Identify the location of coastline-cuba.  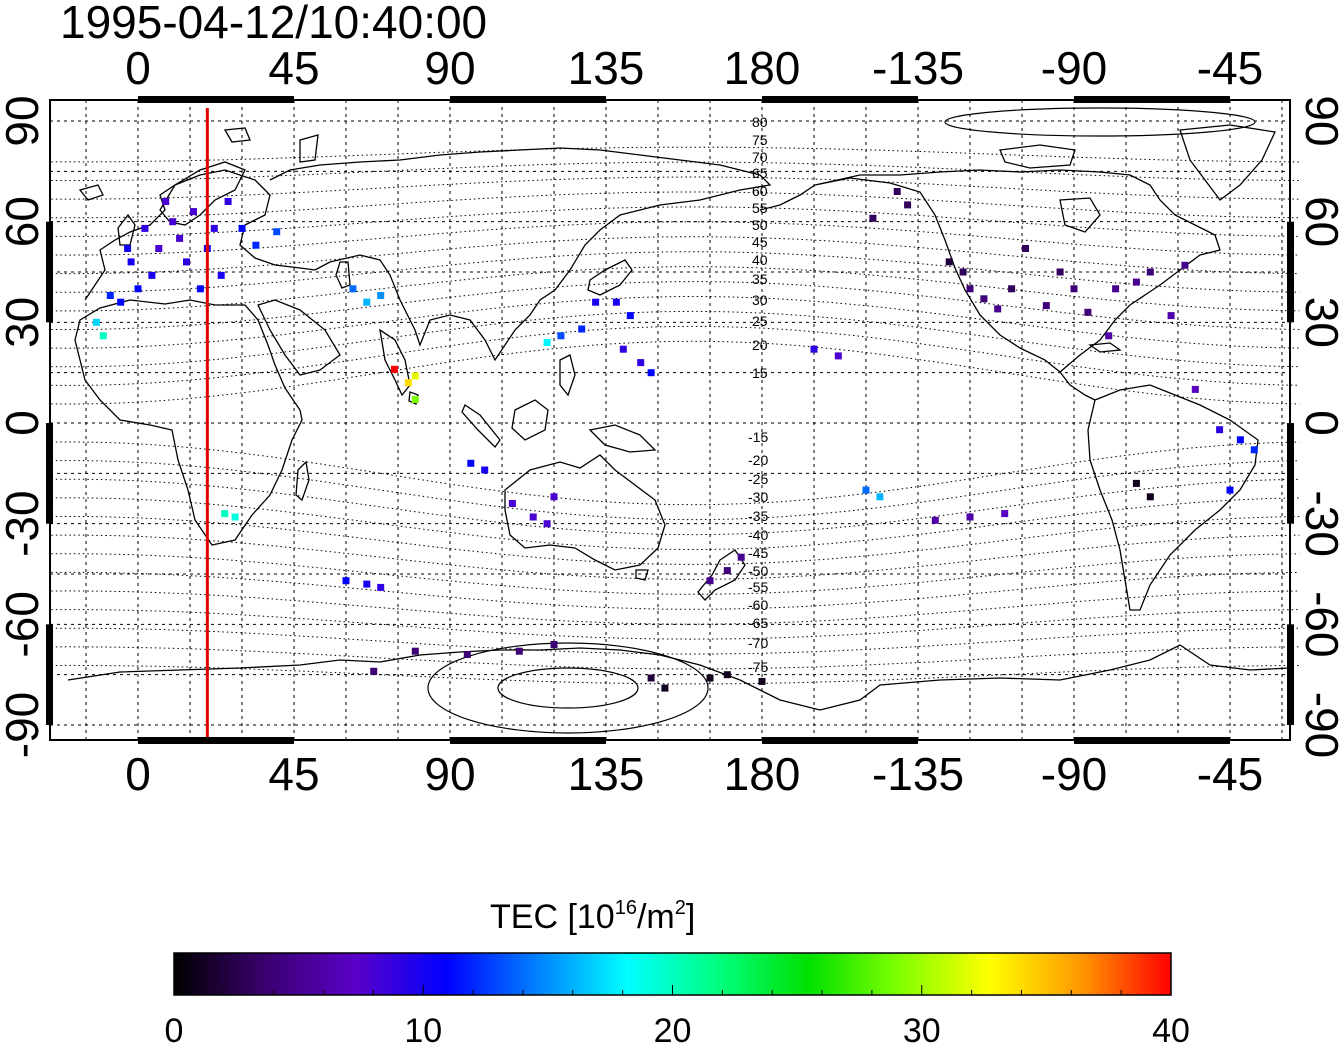
(1105, 347).